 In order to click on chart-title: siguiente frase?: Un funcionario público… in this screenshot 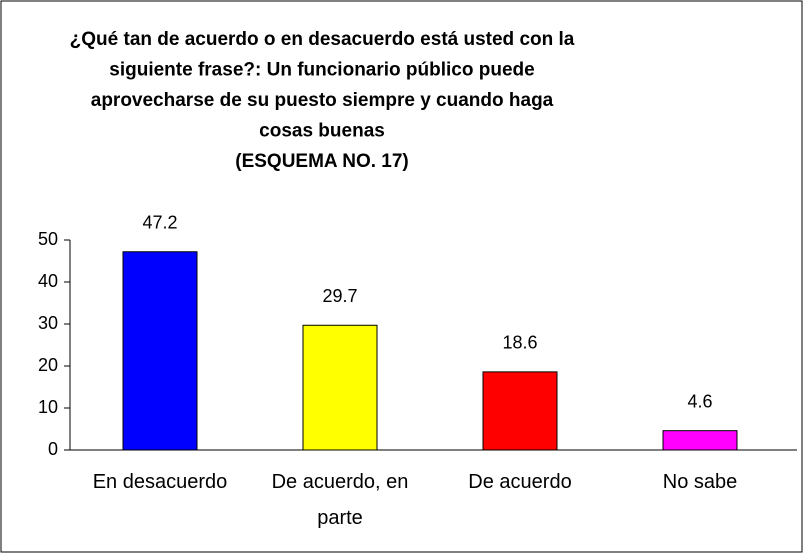, I will do `click(321, 70)`.